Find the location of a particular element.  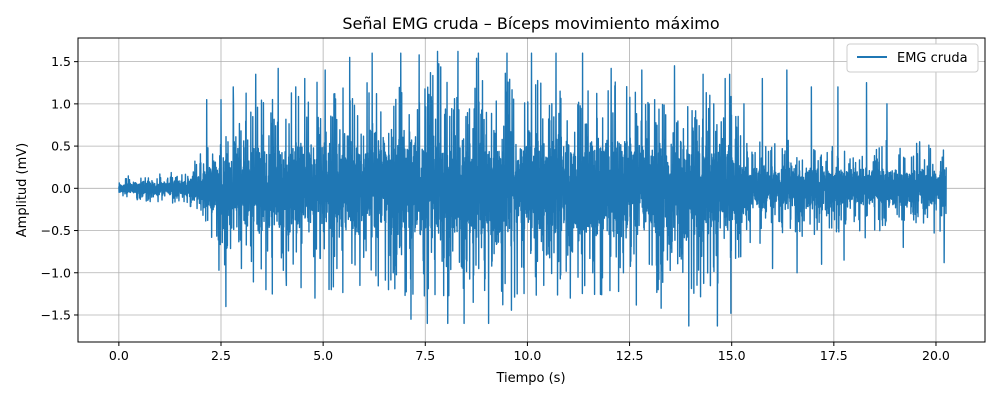

x-tick-label: 20.0 is located at coordinates (936, 355).